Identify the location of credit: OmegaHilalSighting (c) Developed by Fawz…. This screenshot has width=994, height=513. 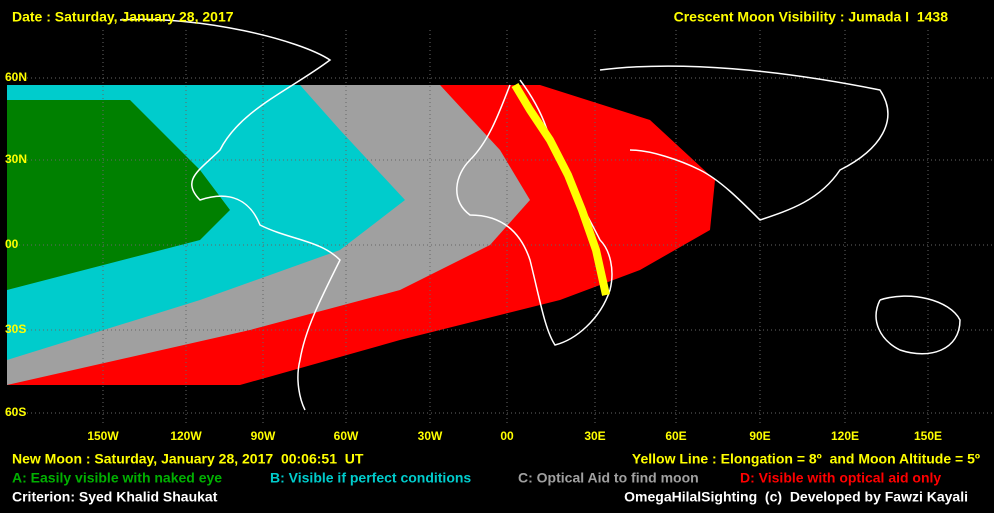
(796, 497).